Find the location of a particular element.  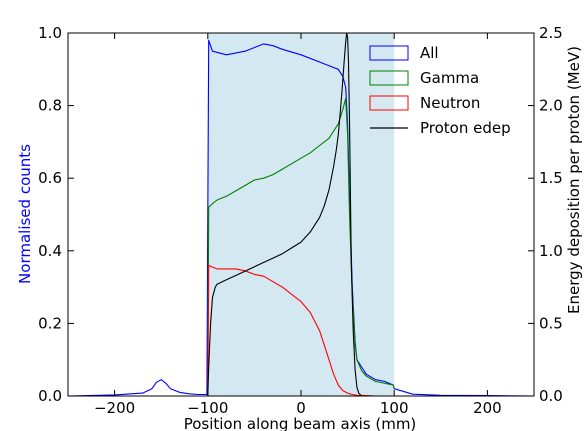

y-left-tick-label: 0.4 is located at coordinates (50, 251).